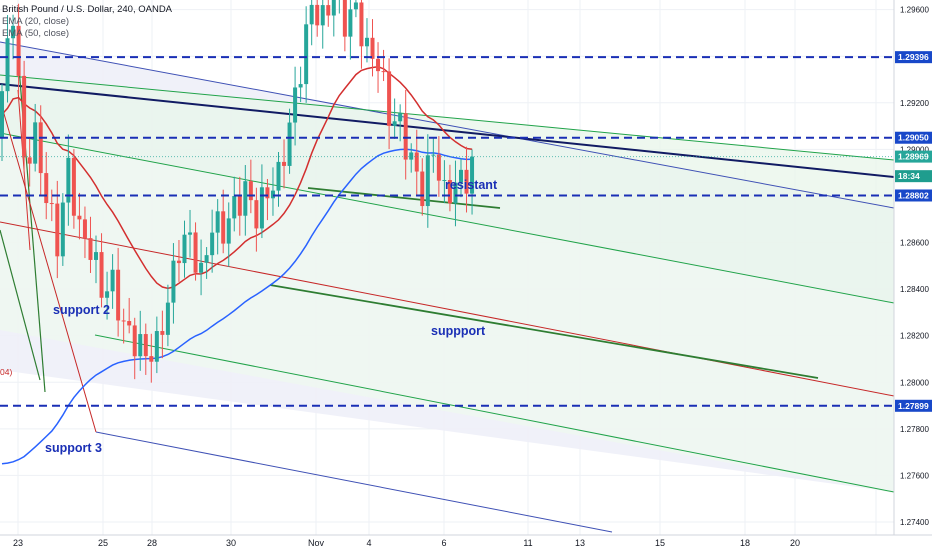 This screenshot has width=932, height=550. I want to click on pitchfork-handle-line, so click(48, 266).